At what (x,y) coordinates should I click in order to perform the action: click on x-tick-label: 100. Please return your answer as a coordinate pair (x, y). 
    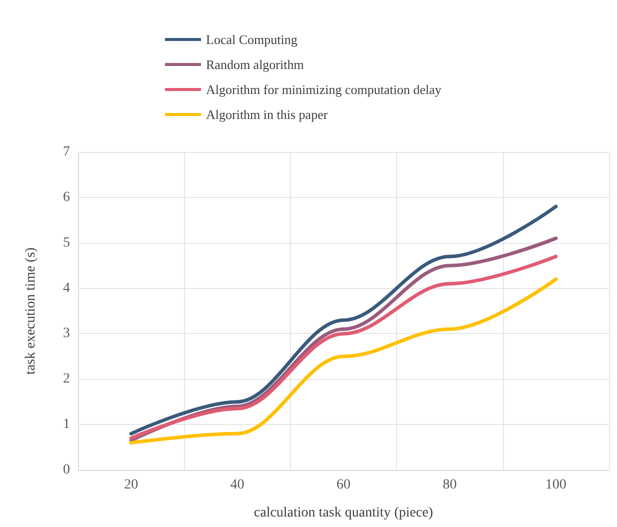
    Looking at the image, I should click on (555, 485).